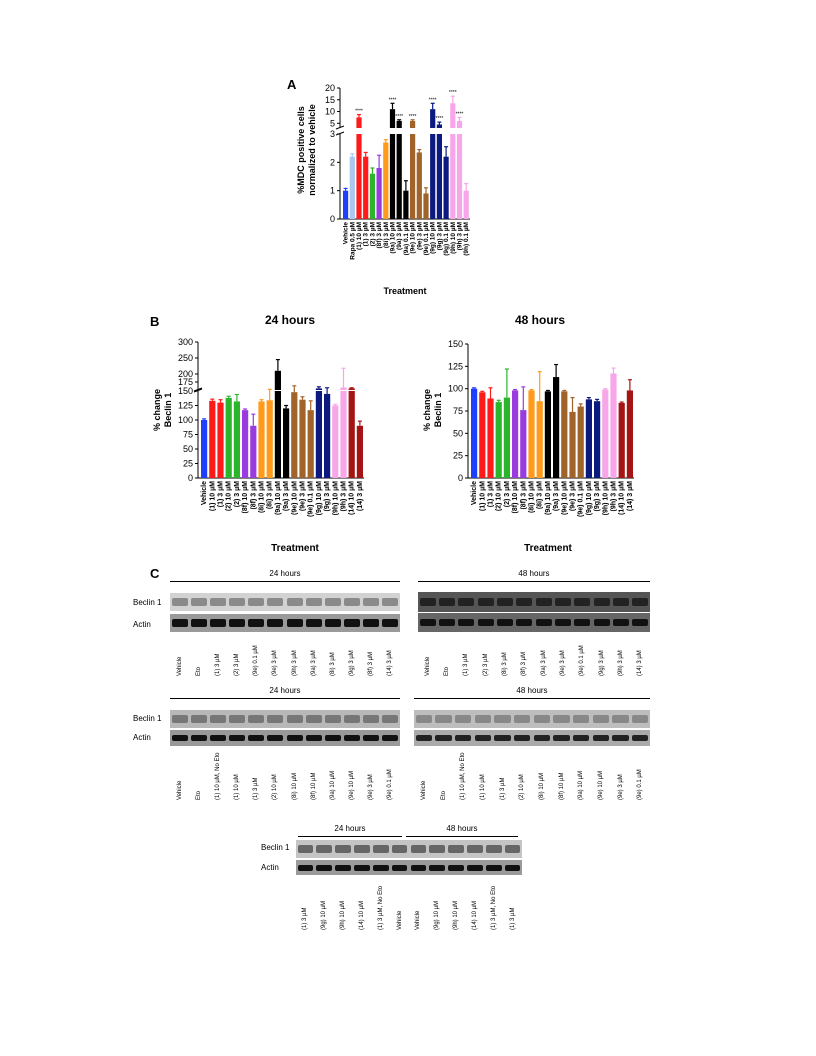  Describe the element at coordinates (332, 219) in the screenshot. I see `y-tick-label: 0` at that location.